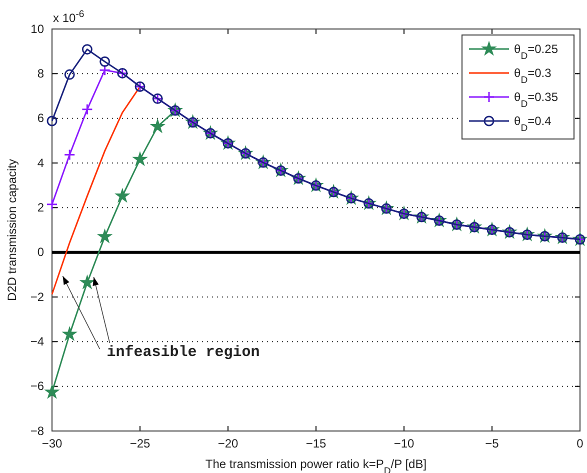 This screenshot has height=473, width=587. I want to click on legend-label: θ$_{D}$=0.4, so click(533, 124).